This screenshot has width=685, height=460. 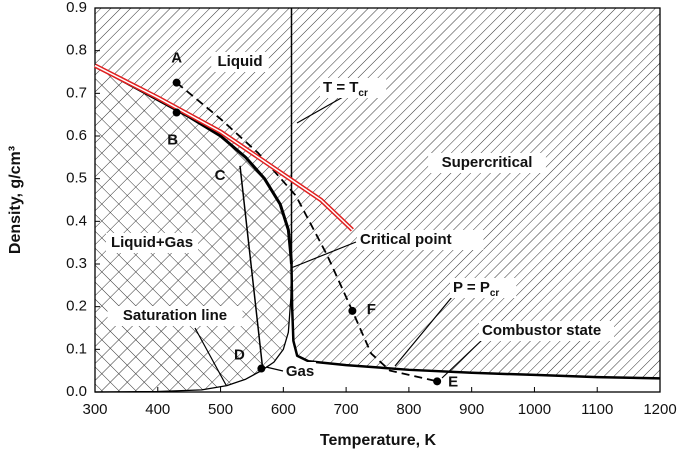 What do you see at coordinates (76, 306) in the screenshot?
I see `y-tick-label: 0.2` at bounding box center [76, 306].